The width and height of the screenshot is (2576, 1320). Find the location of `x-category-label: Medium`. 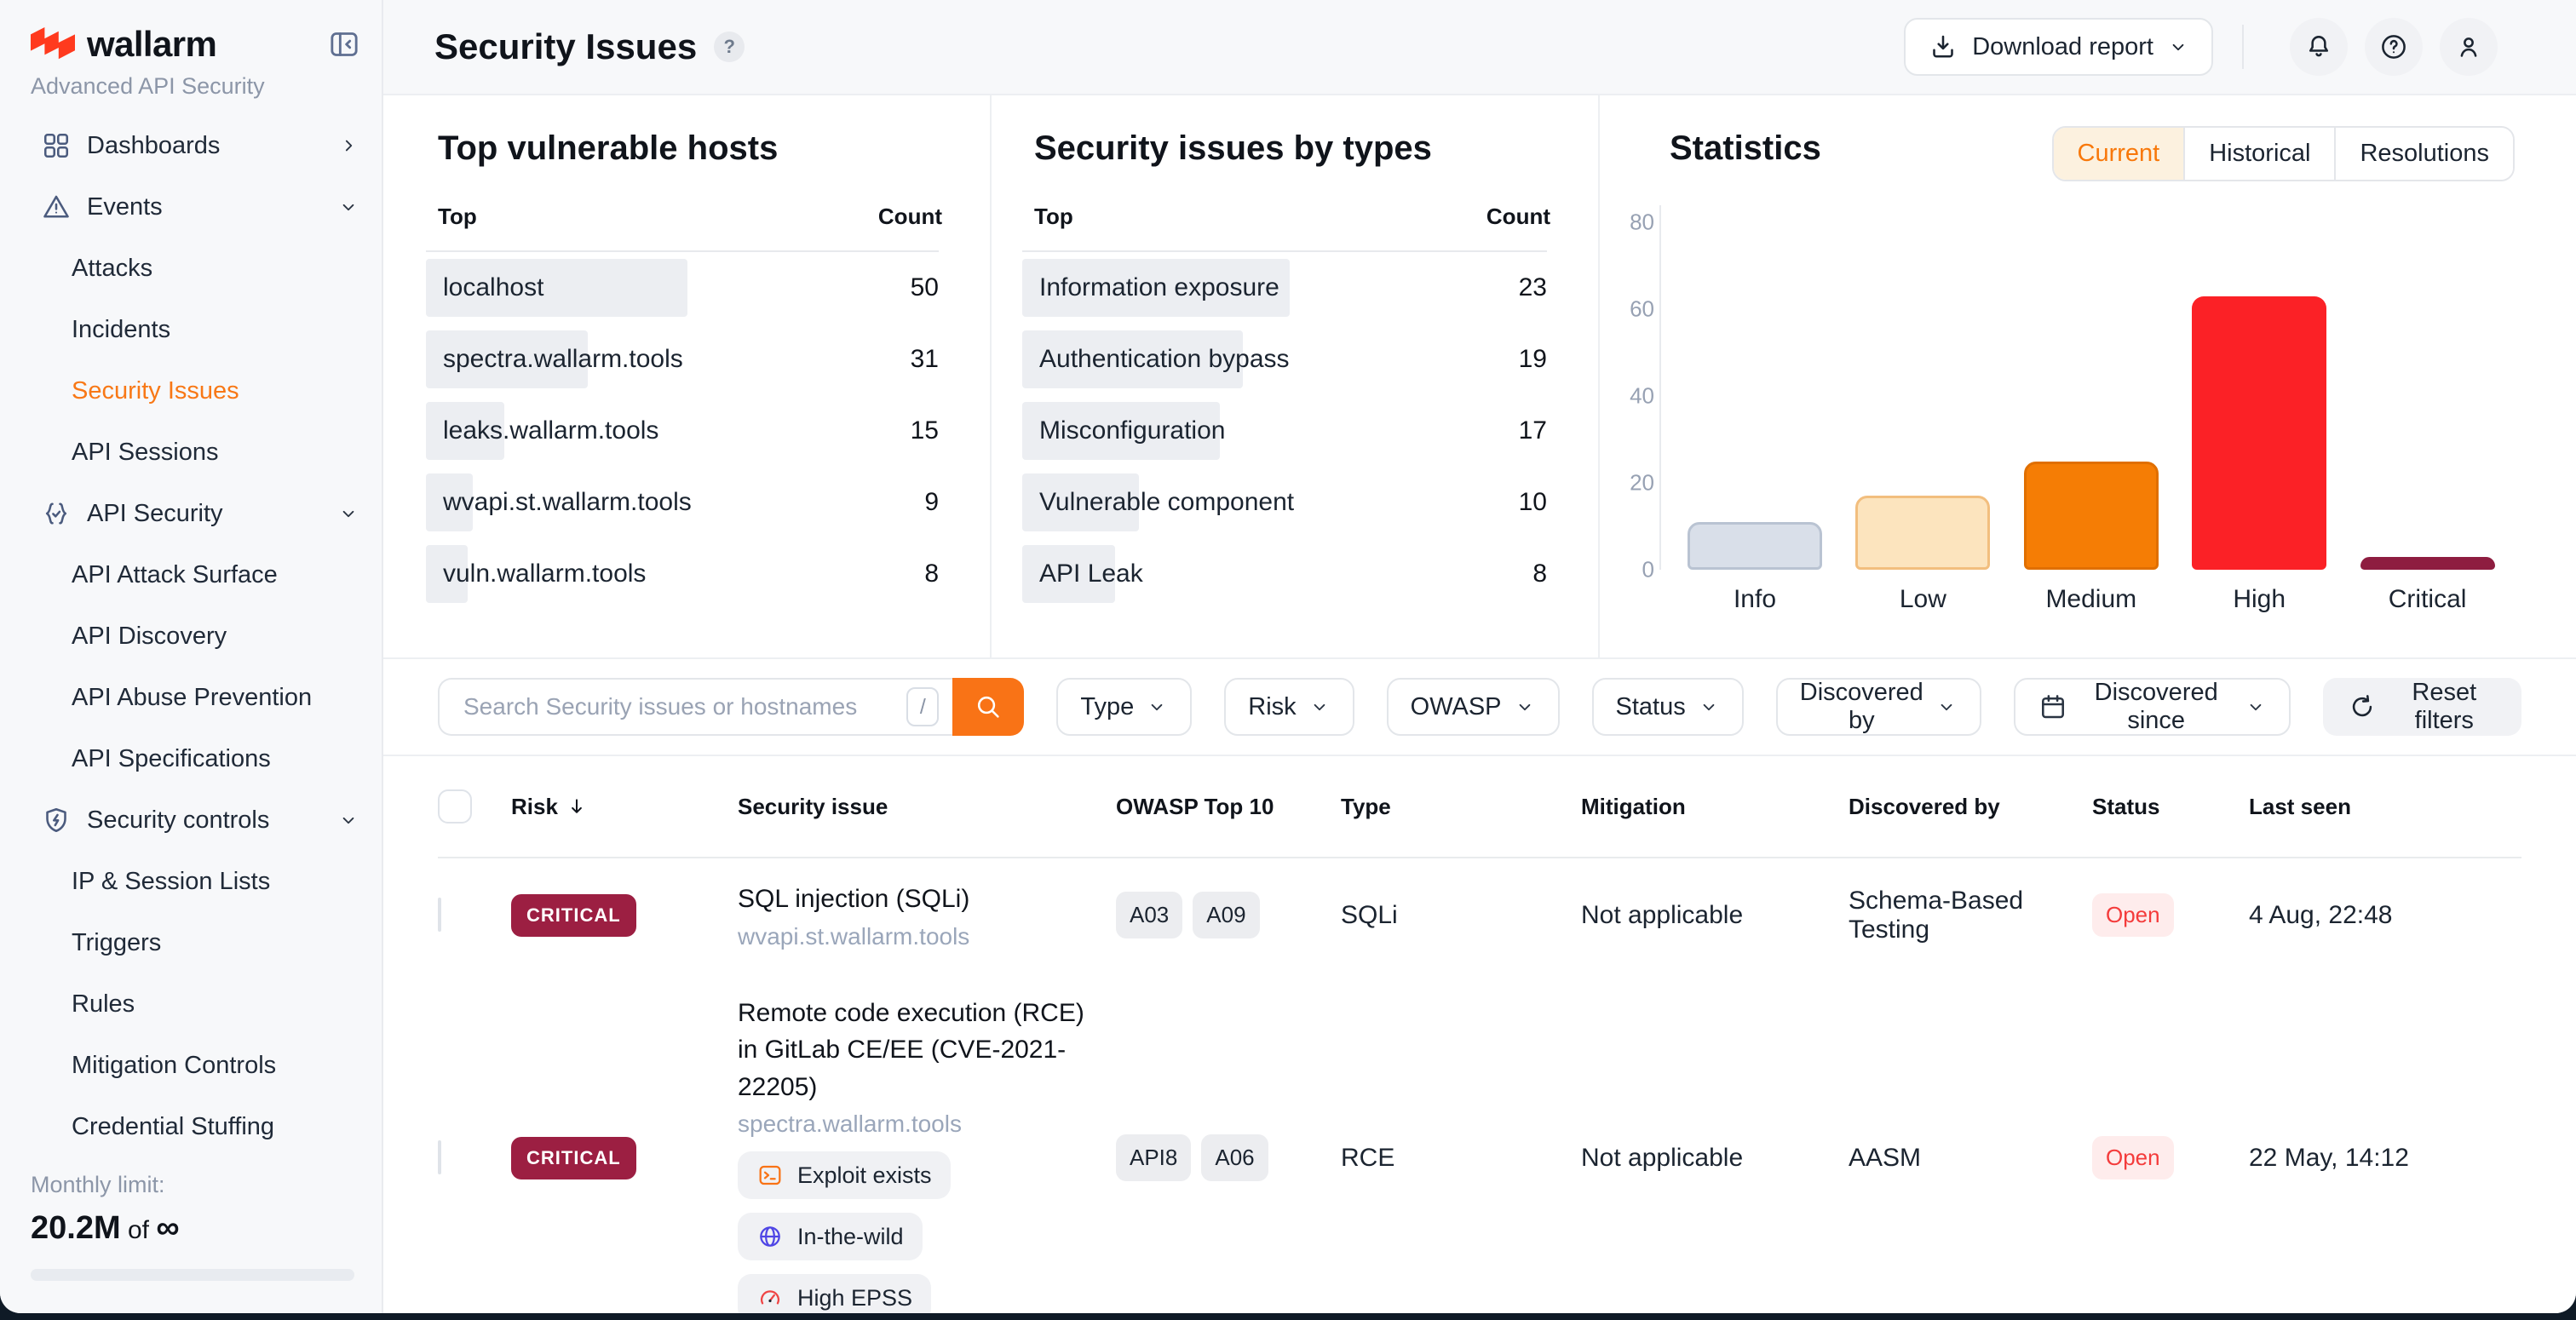

x-category-label: Medium is located at coordinates (2091, 599).